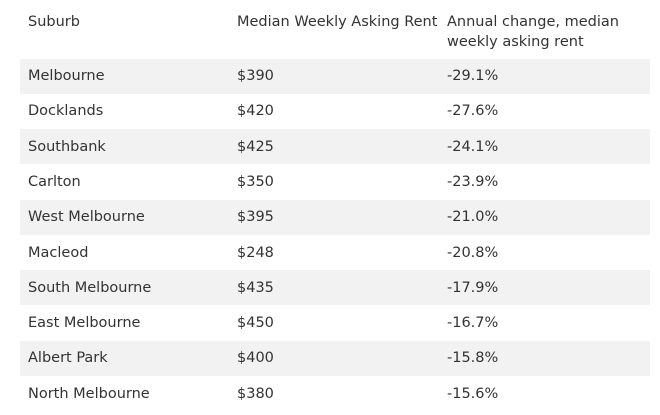  I want to click on header-cell: Suburb, so click(54, 22).